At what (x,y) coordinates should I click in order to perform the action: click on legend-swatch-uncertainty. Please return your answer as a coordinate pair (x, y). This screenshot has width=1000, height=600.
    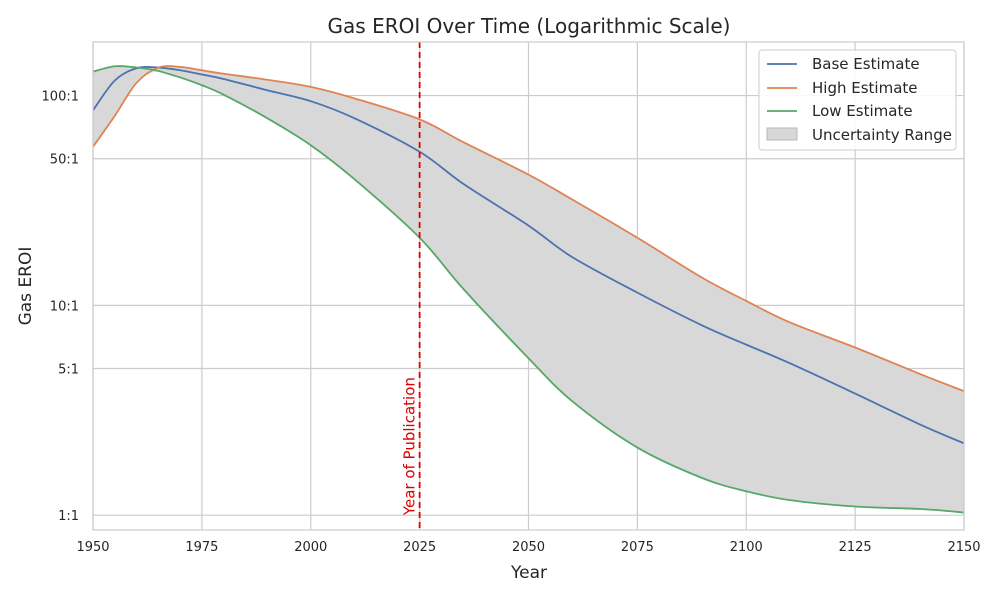
    Looking at the image, I should click on (782, 134).